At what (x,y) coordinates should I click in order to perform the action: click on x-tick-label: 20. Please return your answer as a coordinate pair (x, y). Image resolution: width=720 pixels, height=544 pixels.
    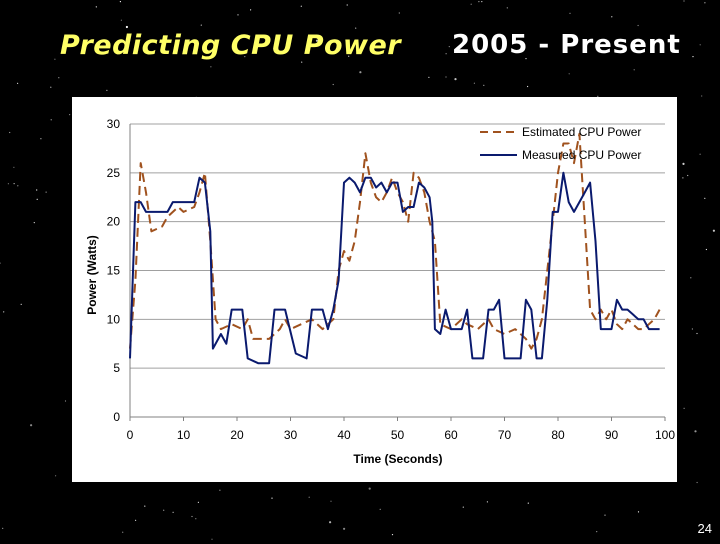
    Looking at the image, I should click on (237, 435).